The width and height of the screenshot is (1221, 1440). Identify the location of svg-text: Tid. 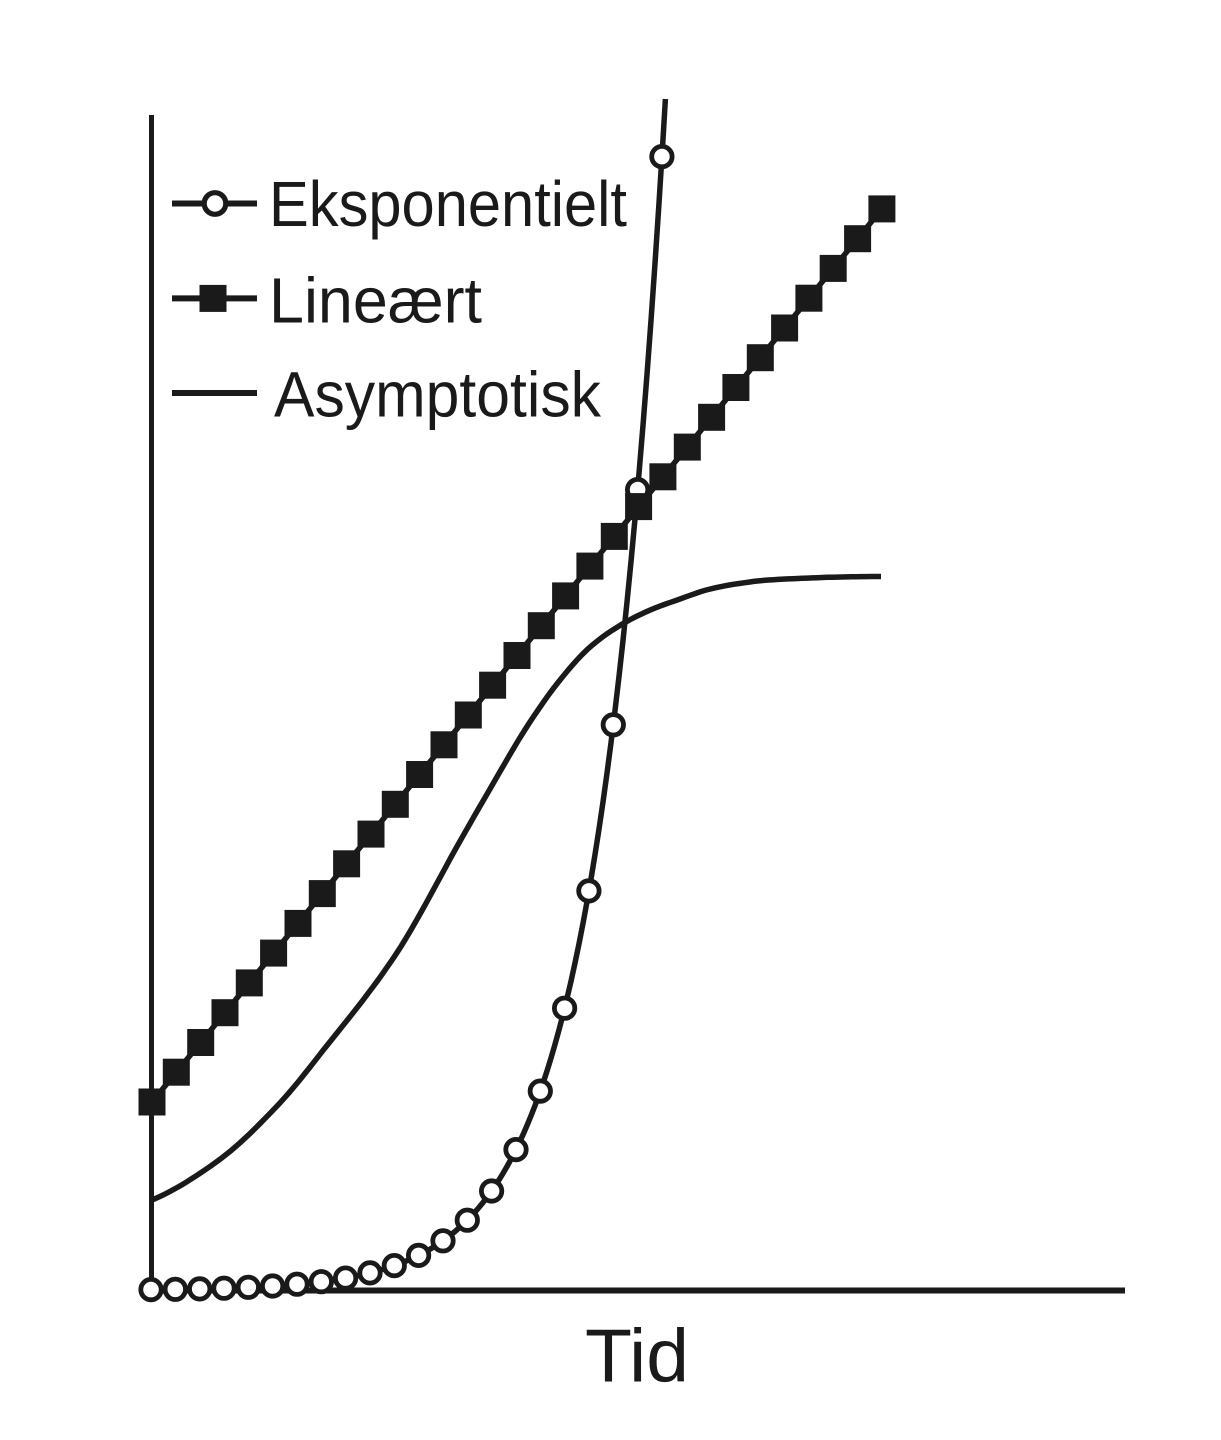
(637, 1356).